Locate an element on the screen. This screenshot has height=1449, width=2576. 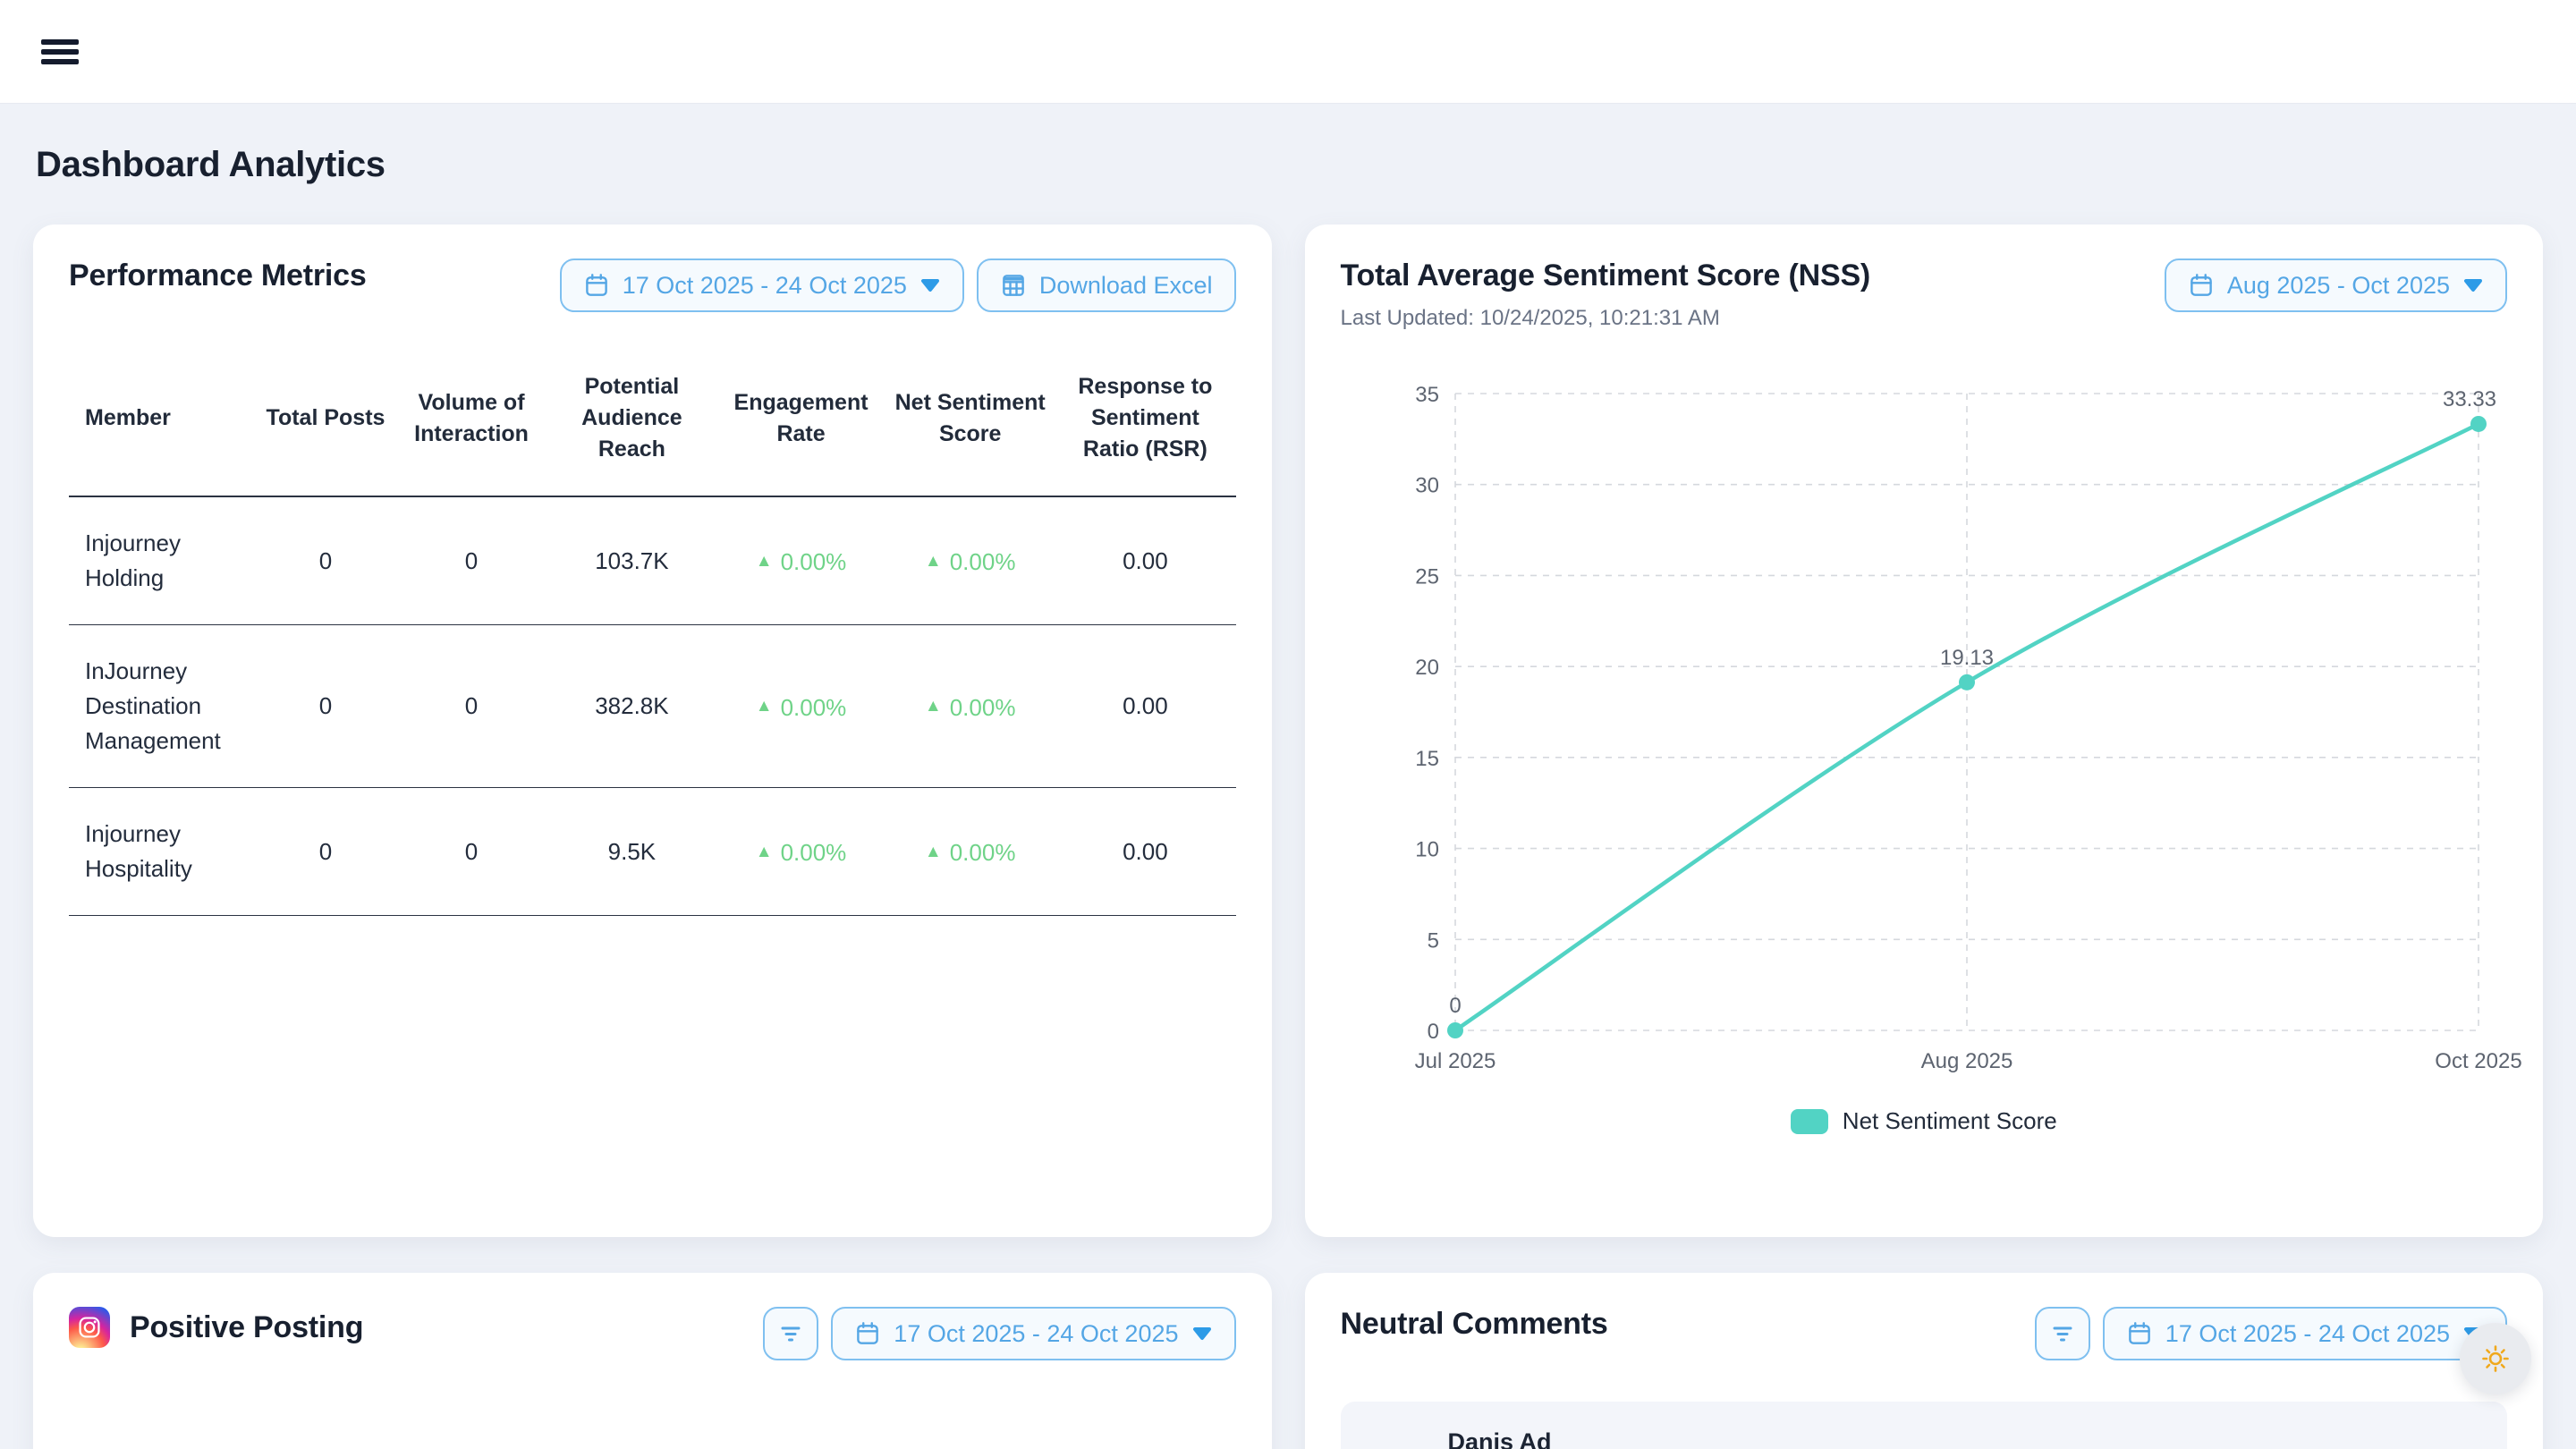
col-rsr: Response to Sentiment Ratio (RSR) is located at coordinates (1145, 422).